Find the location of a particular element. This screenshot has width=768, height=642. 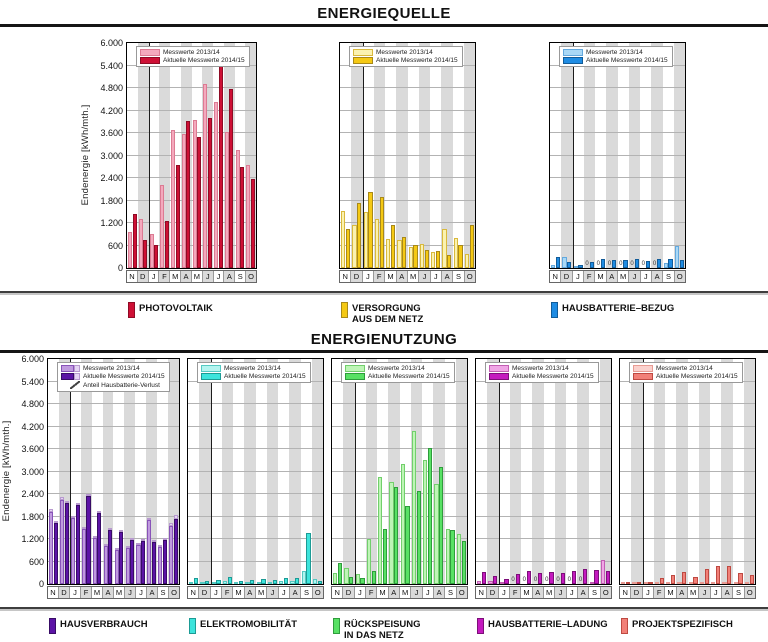

category-label-rueckspeisung: RÜCKSPEISUNG IN DAS NETZ is located at coordinates (382, 630).